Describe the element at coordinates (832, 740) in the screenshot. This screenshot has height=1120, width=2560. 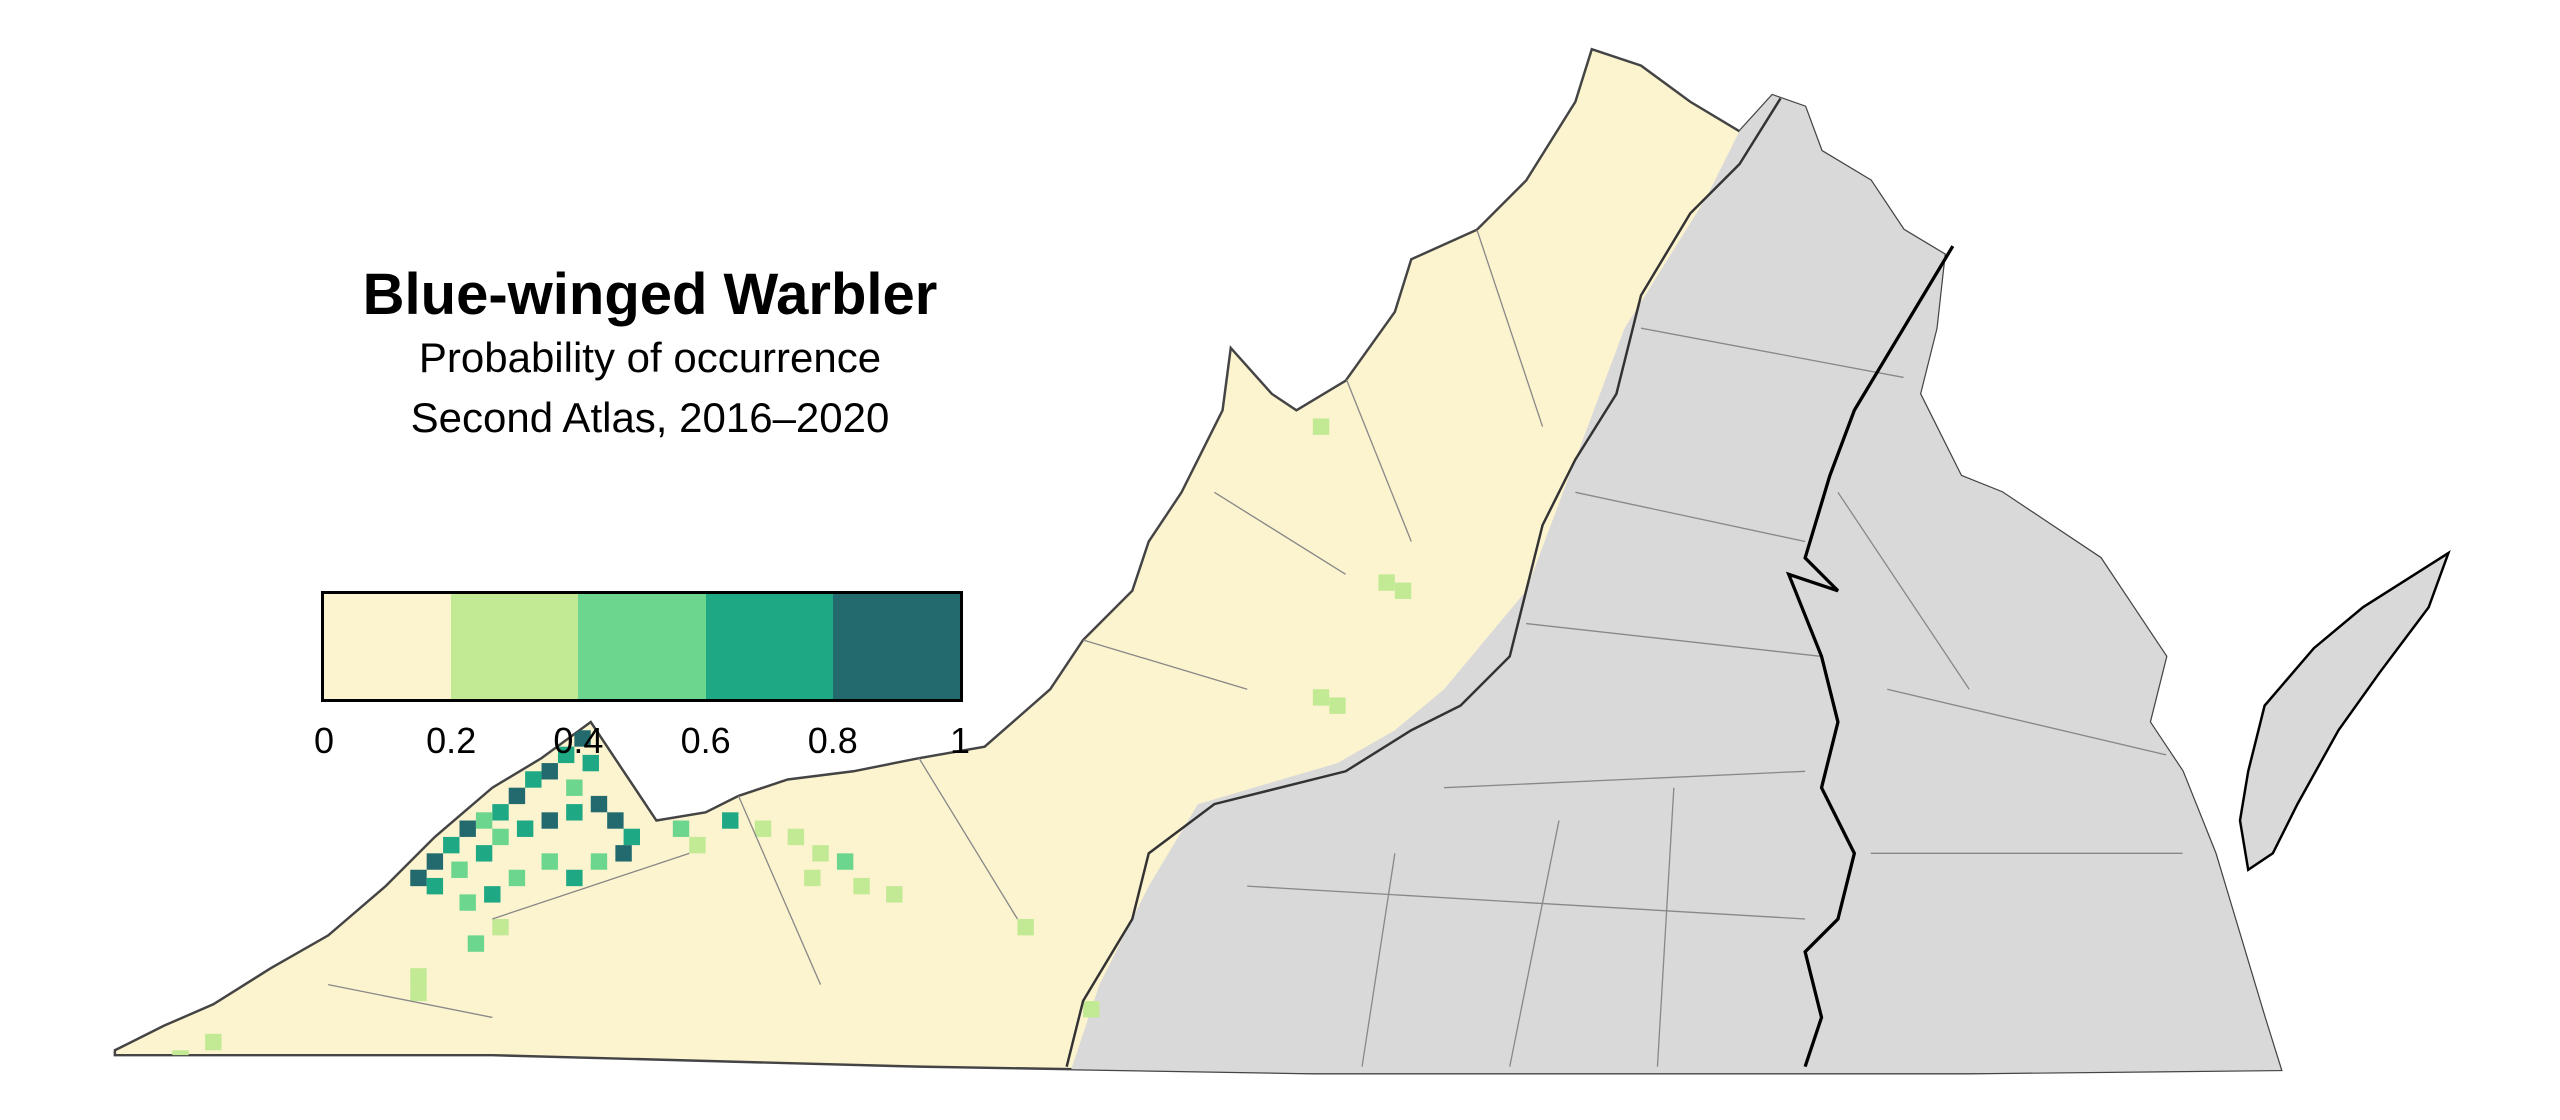
I see `tick-label: 0.8` at that location.